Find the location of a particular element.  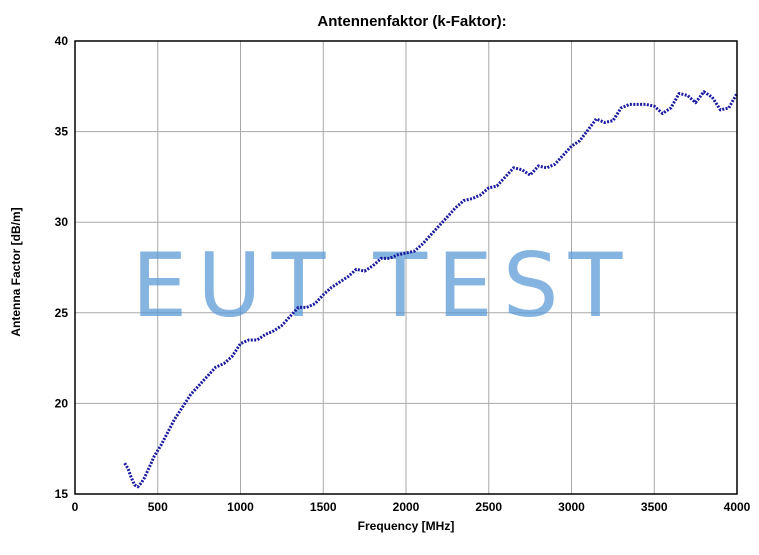

x-axis-label: Frequency [MHz] is located at coordinates (406, 526).